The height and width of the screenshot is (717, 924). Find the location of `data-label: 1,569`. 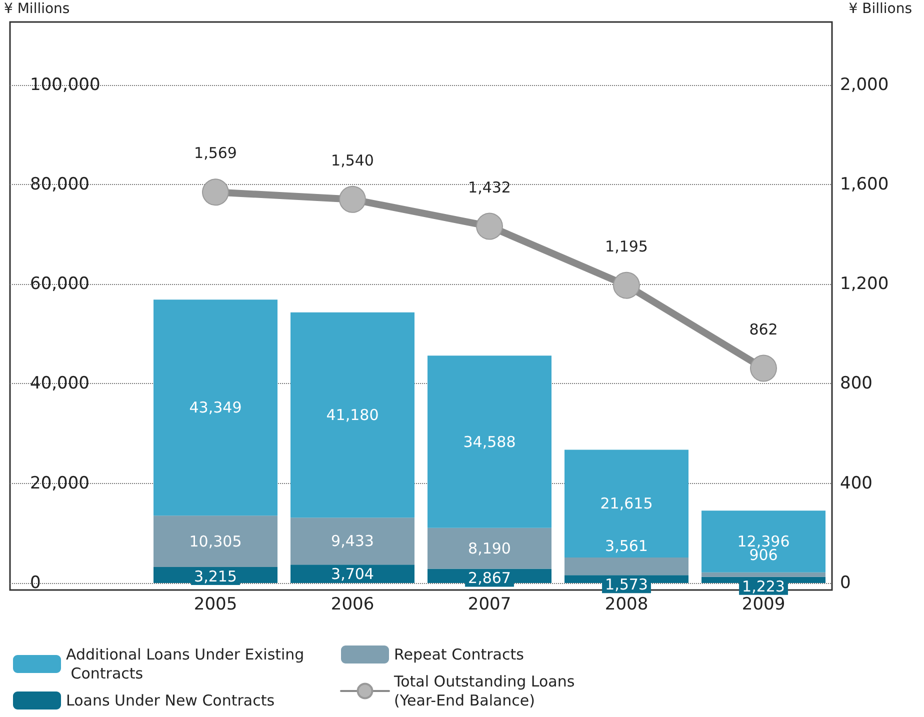

data-label: 1,569 is located at coordinates (215, 153).